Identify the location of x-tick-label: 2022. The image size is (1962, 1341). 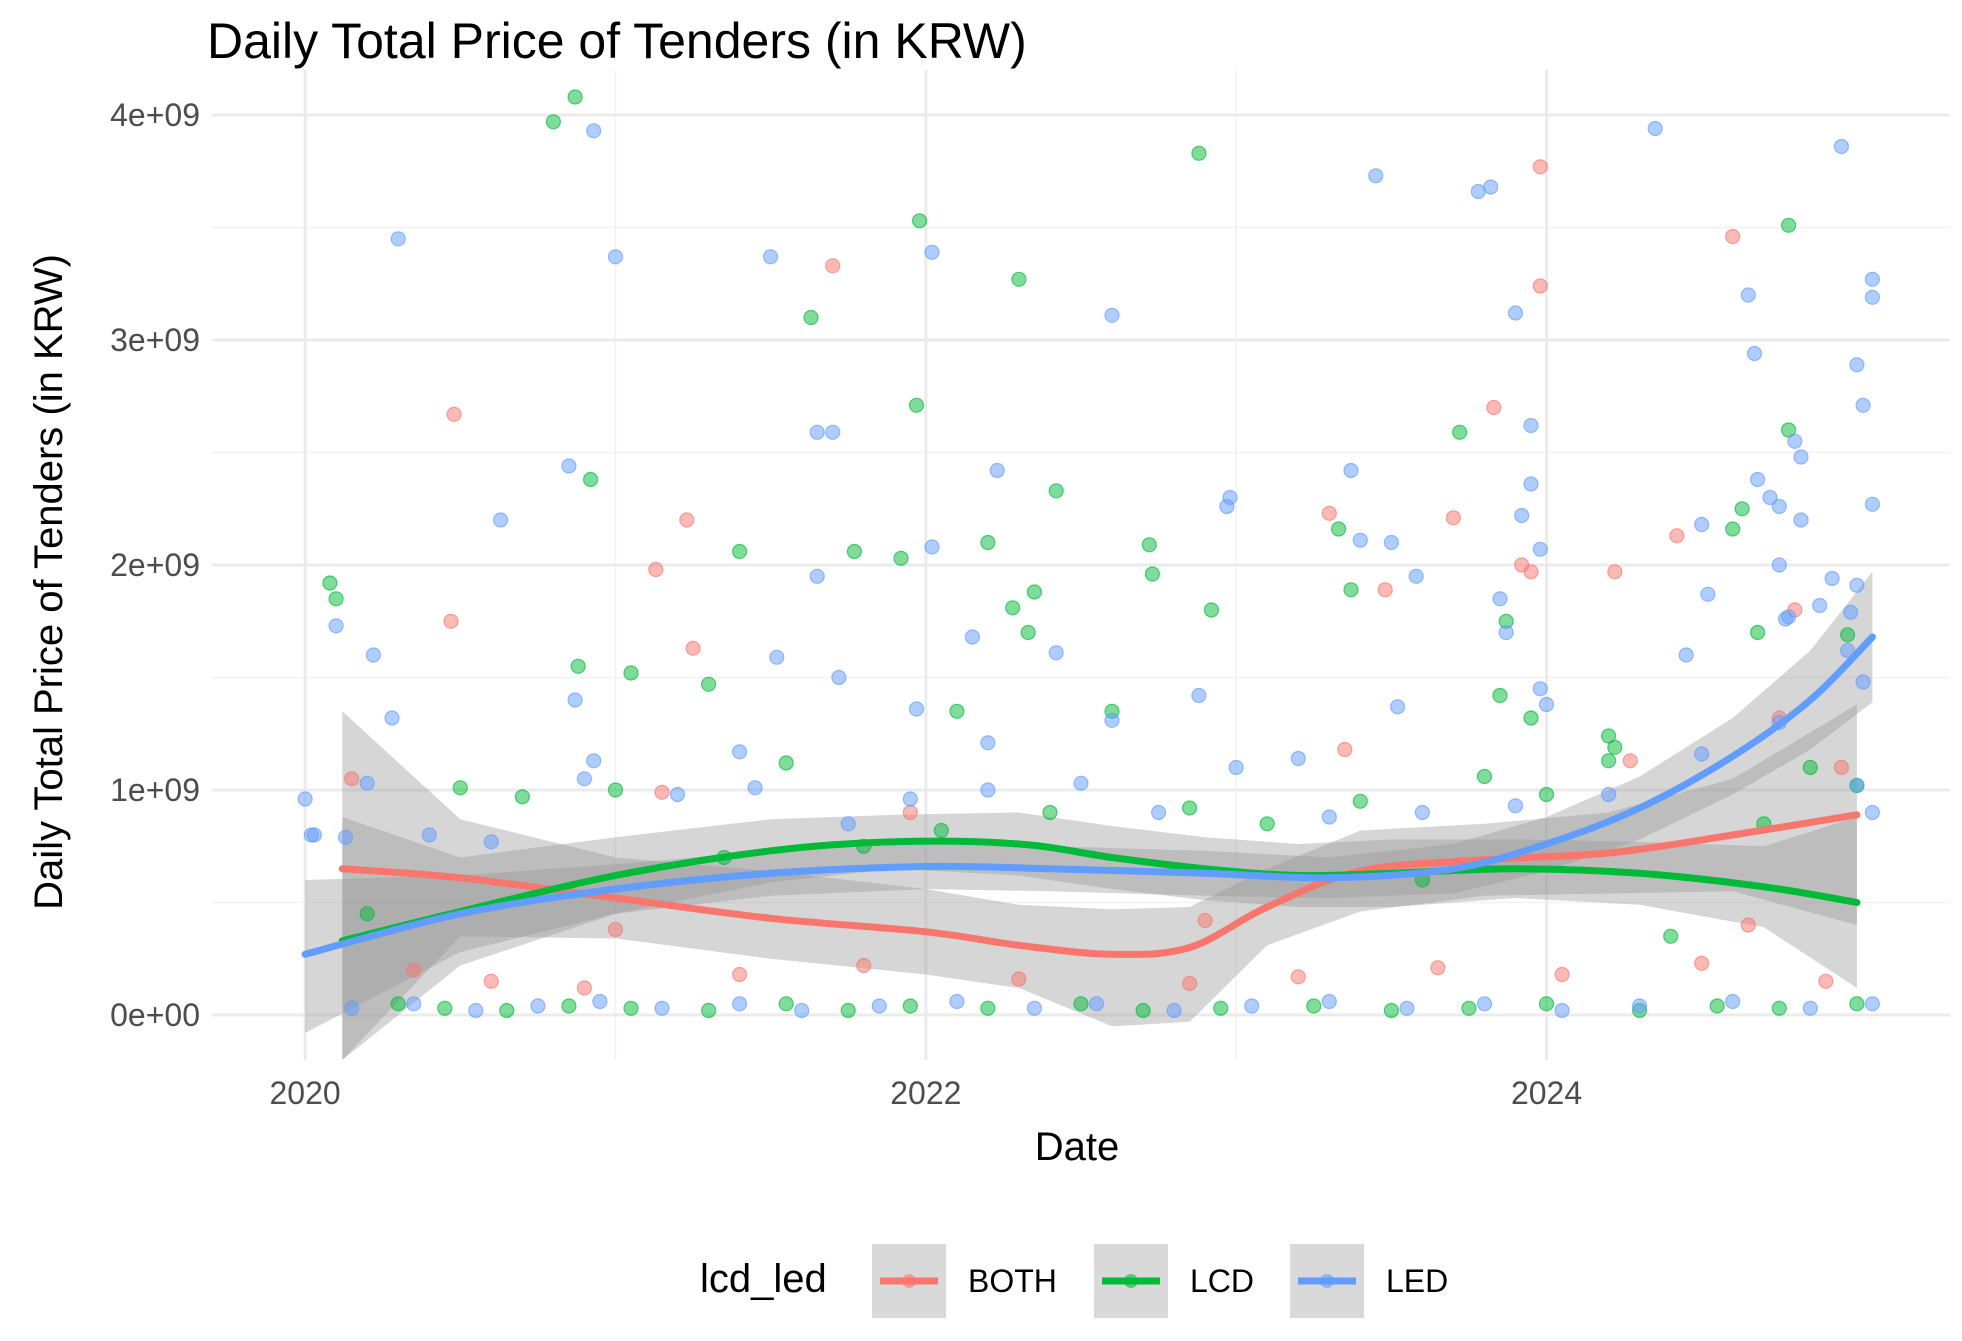
(925, 1093).